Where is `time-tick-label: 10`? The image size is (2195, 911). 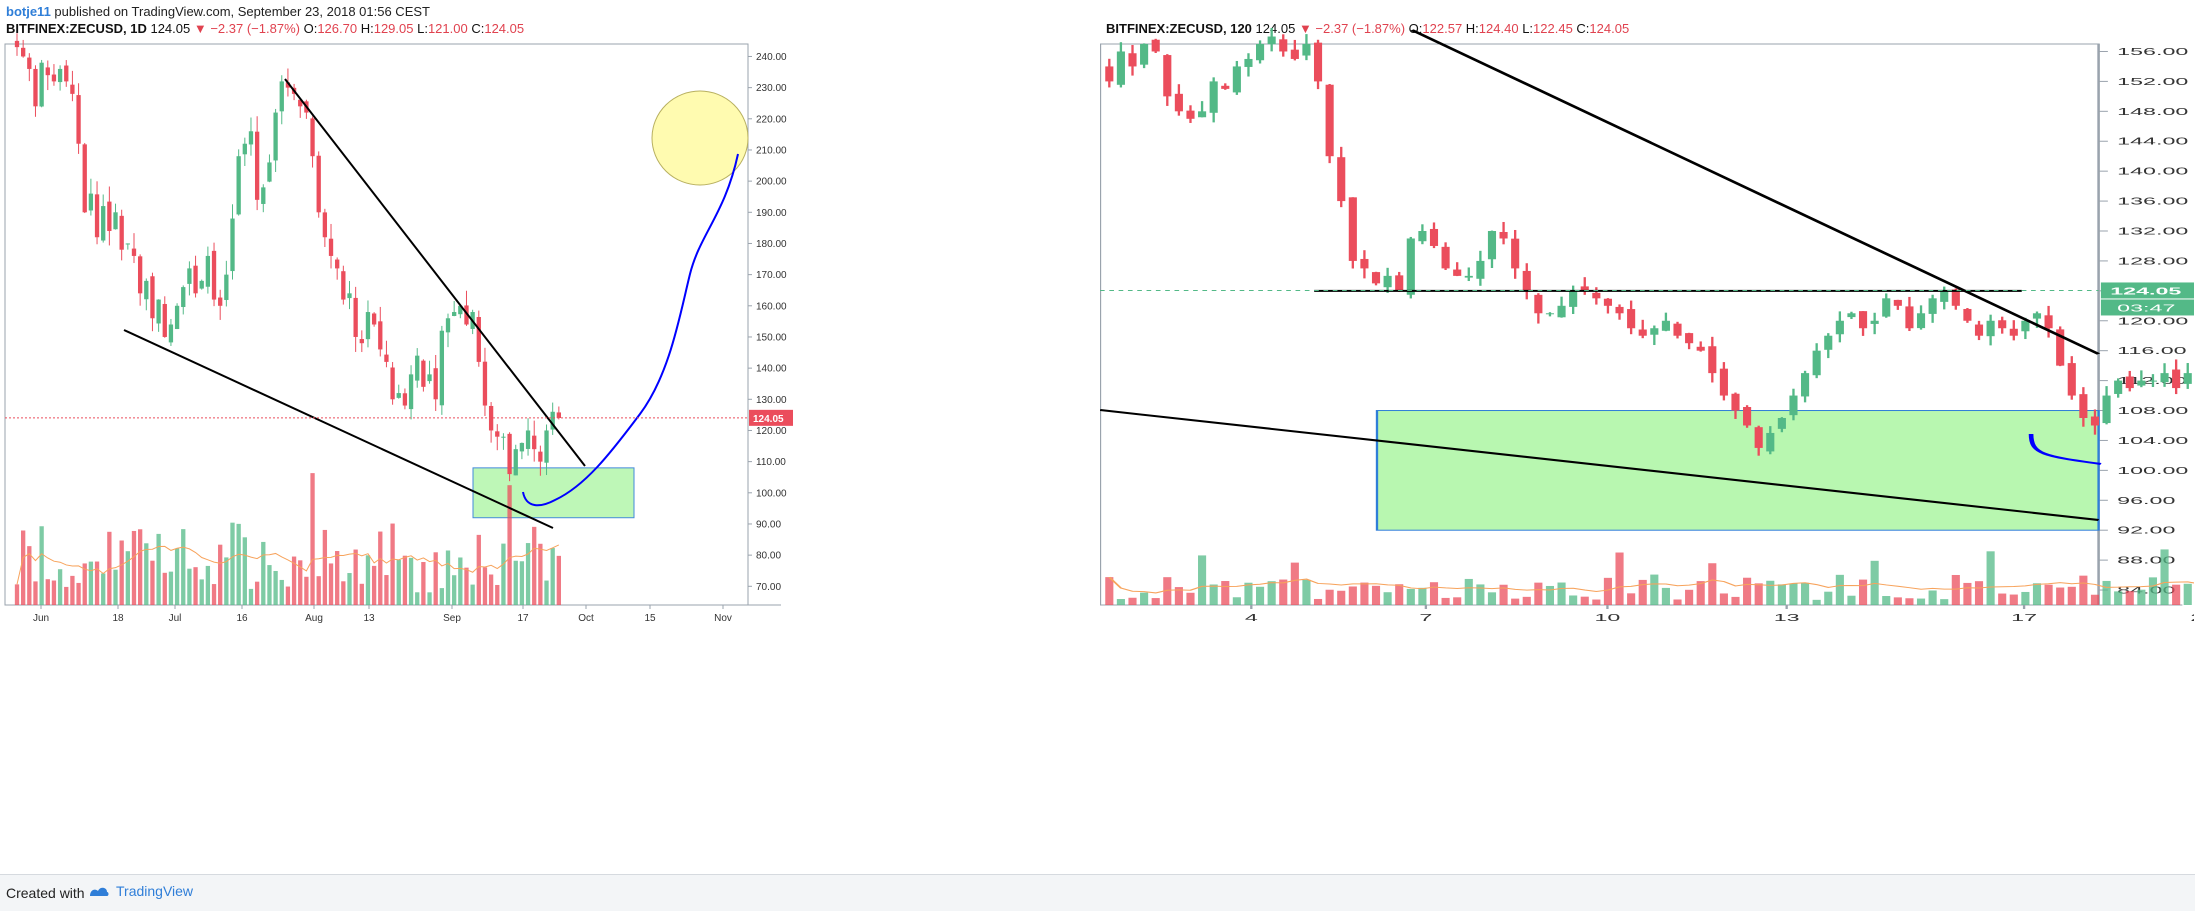 time-tick-label: 10 is located at coordinates (1607, 617).